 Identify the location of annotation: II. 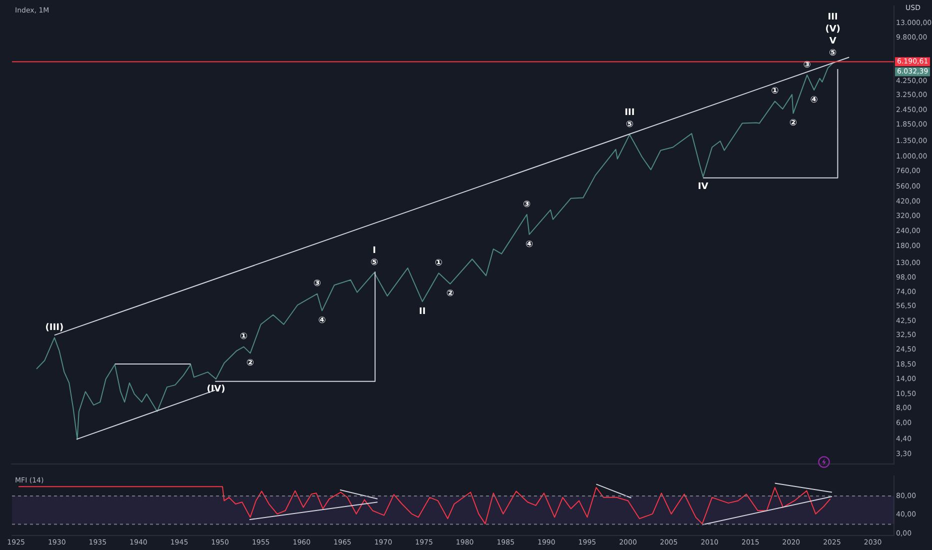
(422, 311).